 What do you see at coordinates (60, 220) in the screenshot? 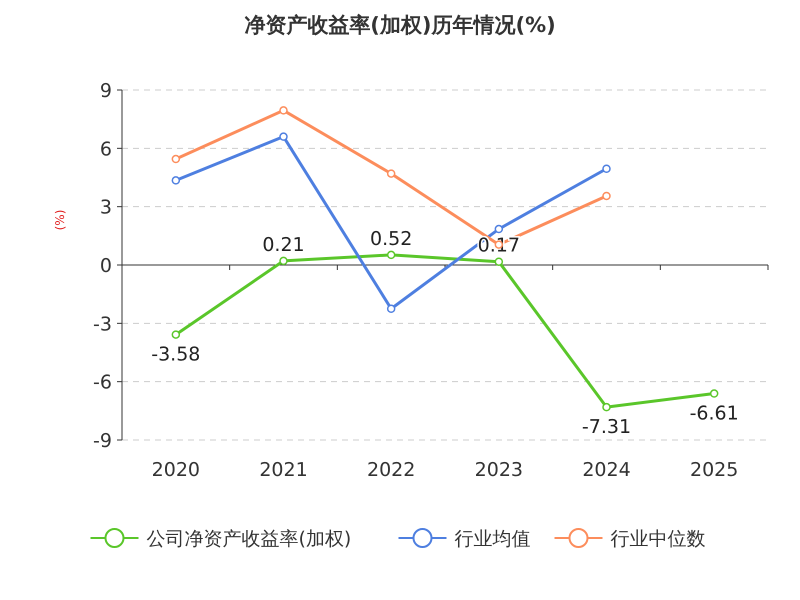
I see `y-axis-title: (%)` at bounding box center [60, 220].